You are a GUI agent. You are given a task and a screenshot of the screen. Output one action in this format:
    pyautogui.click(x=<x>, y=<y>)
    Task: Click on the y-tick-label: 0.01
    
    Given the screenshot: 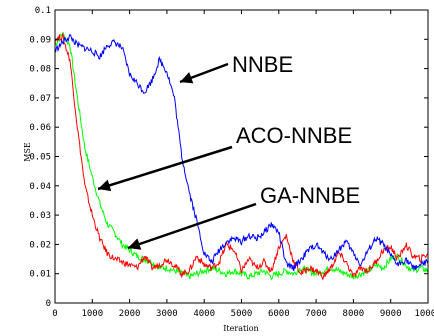 What is the action you would take?
    pyautogui.click(x=40, y=275)
    